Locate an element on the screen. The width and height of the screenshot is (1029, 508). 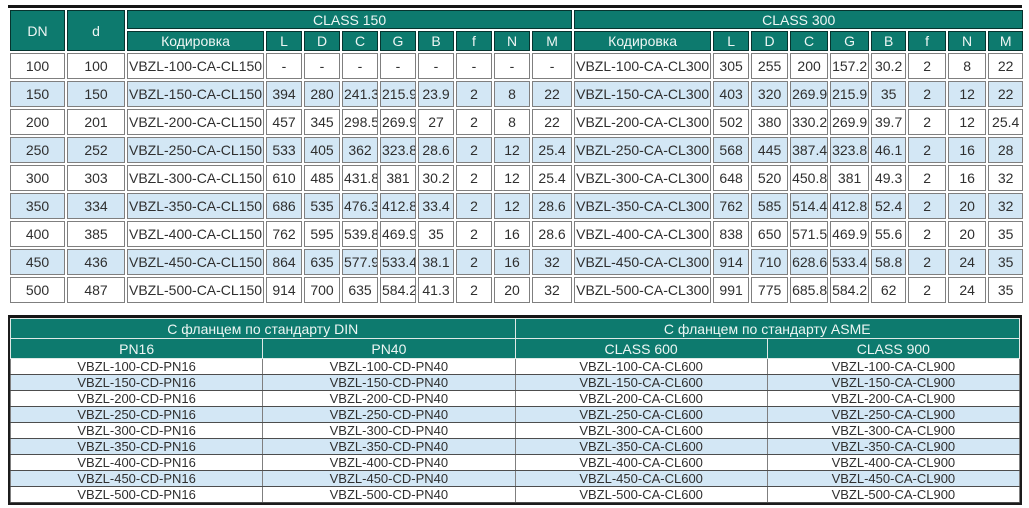
cell-g-cl300: 323.8 is located at coordinates (850, 150).